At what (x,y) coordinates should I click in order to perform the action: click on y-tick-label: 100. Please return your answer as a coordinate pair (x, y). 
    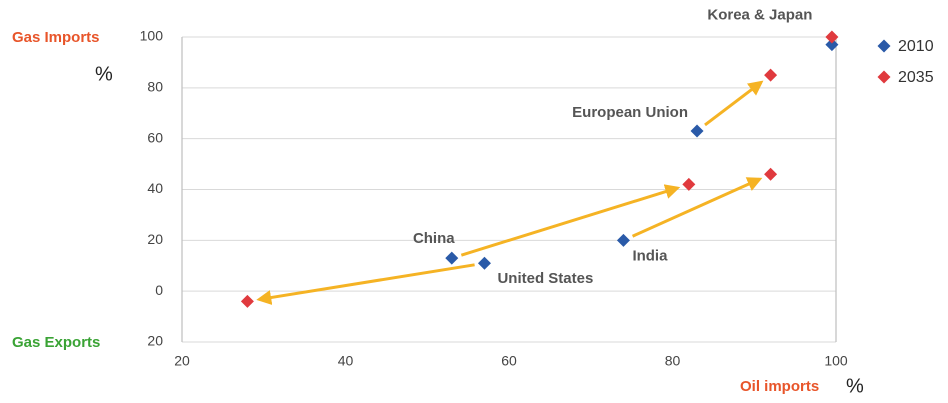
    Looking at the image, I should click on (152, 36).